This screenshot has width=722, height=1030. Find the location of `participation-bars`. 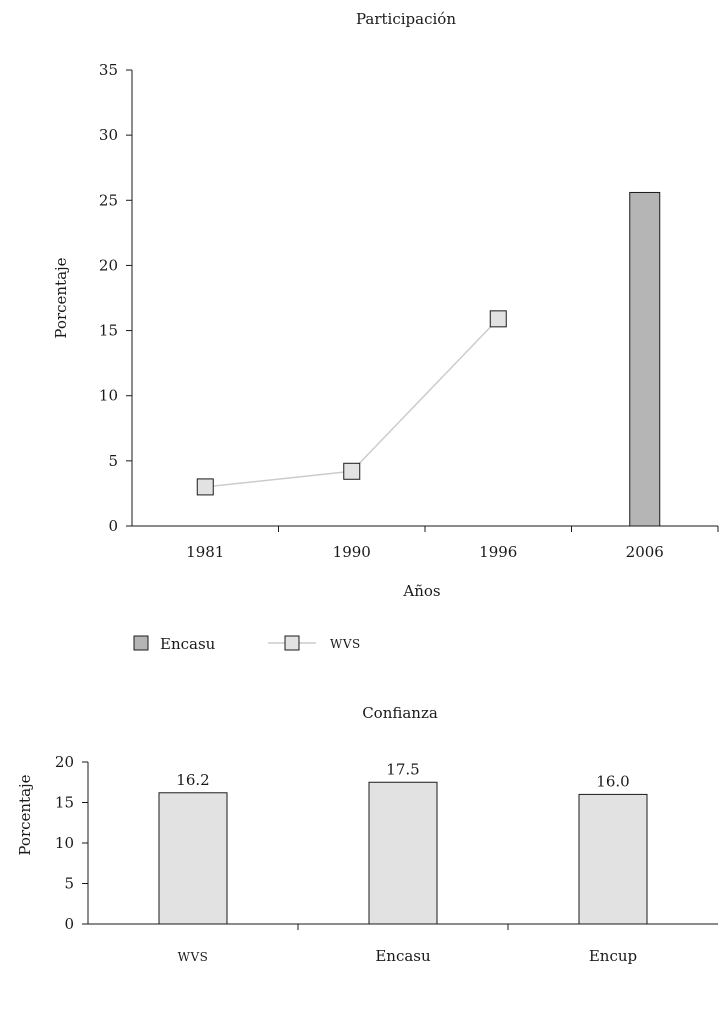

participation-bars is located at coordinates (645, 359).